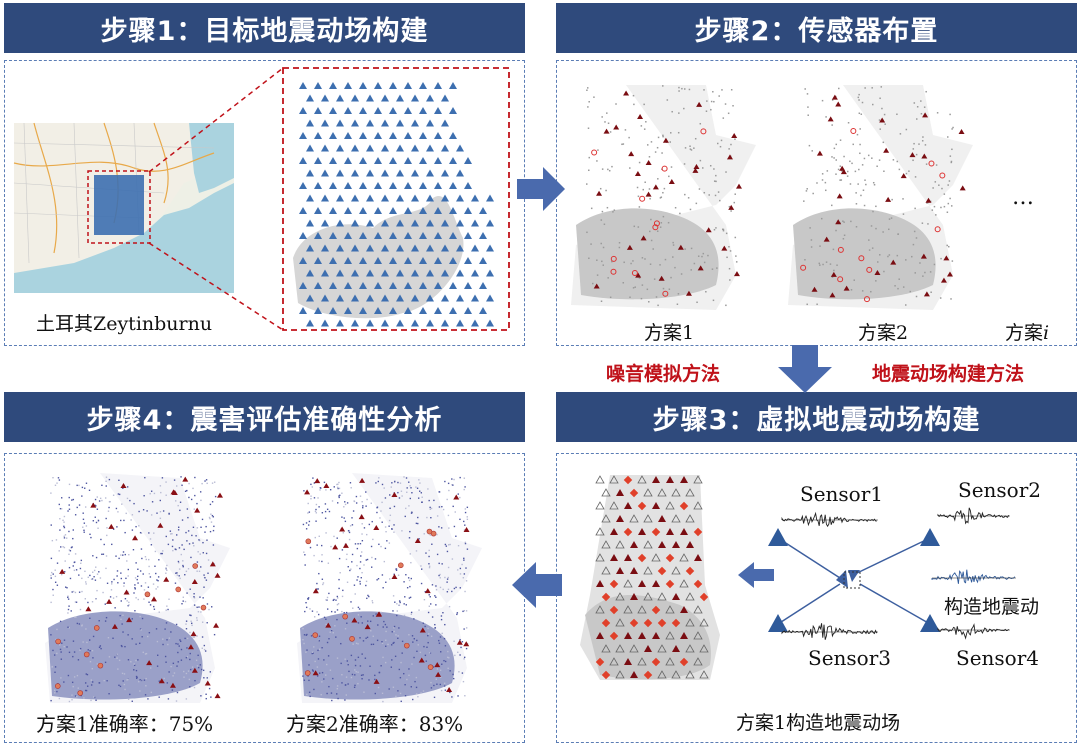 This screenshot has width=1080, height=749. I want to click on step3-caption: 方案1构造地震动场, so click(818, 723).